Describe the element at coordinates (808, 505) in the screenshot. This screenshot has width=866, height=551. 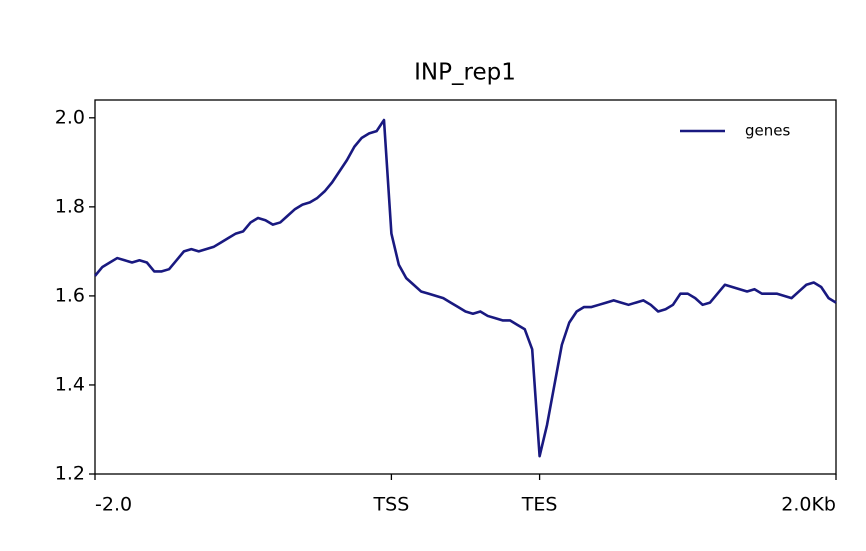
I see `x-tick-label: 2.0Kb` at that location.